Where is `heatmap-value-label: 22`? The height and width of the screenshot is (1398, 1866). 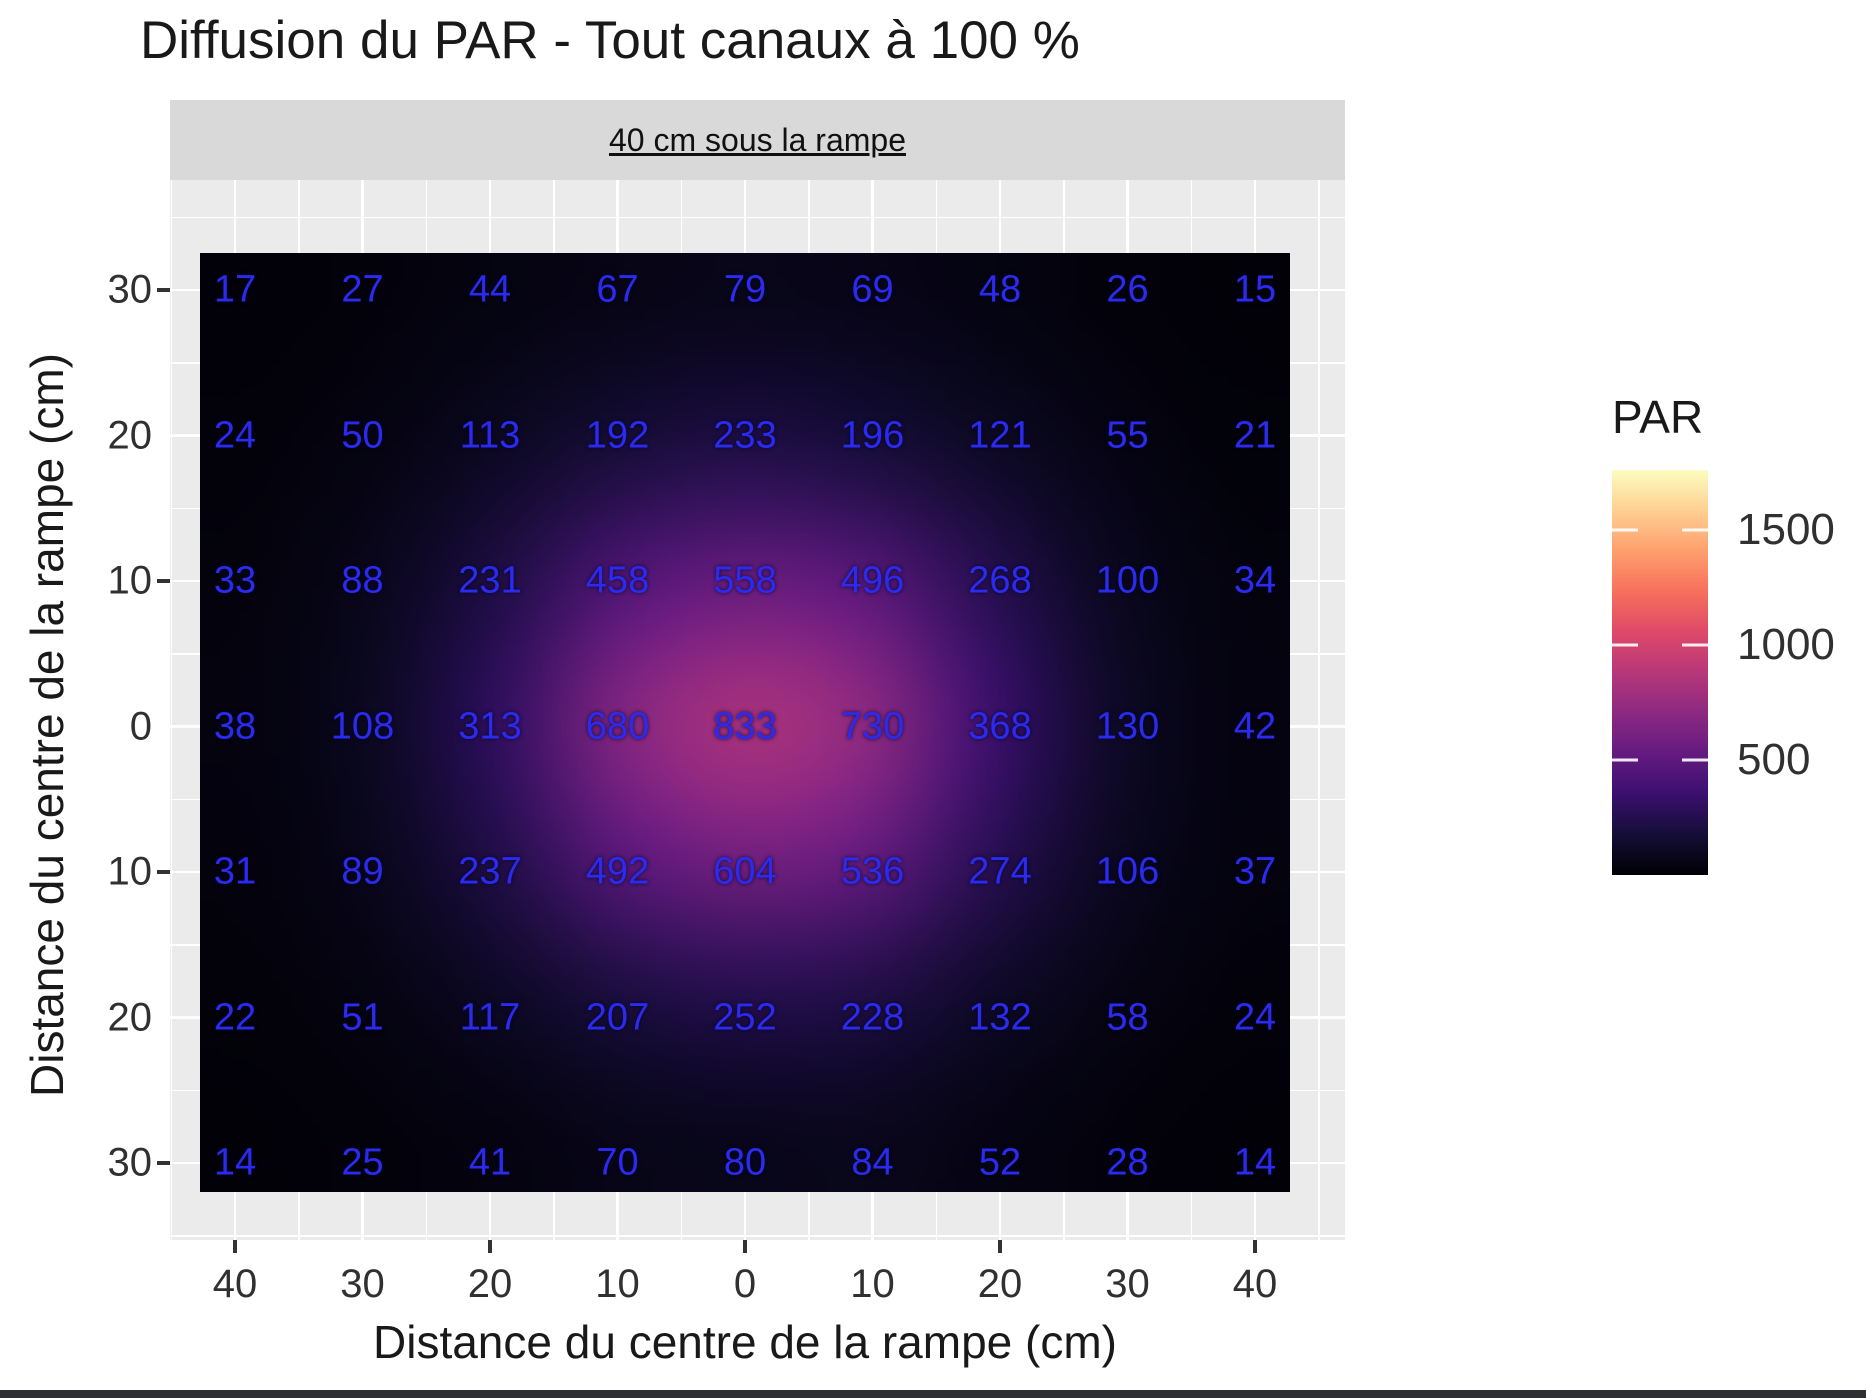
heatmap-value-label: 22 is located at coordinates (235, 1017).